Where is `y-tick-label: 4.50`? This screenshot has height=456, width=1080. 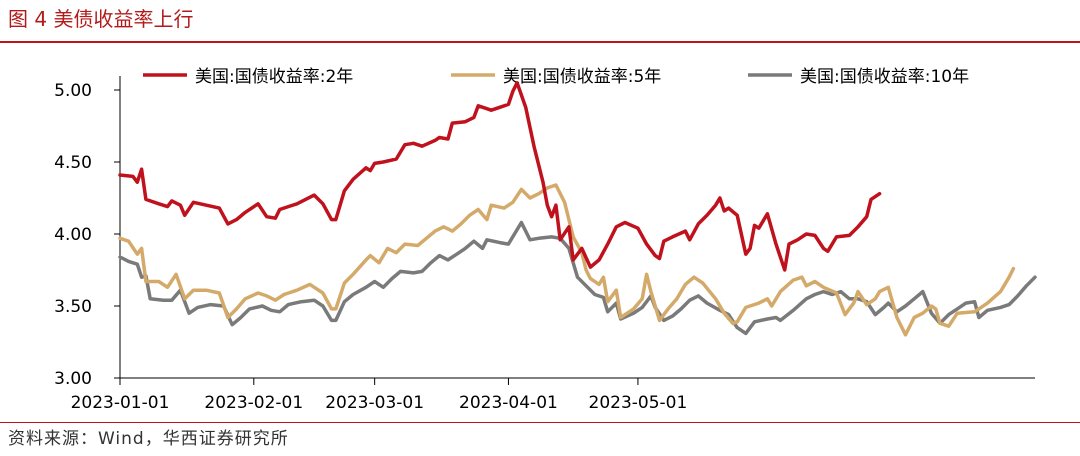
y-tick-label: 4.50 is located at coordinates (73, 163).